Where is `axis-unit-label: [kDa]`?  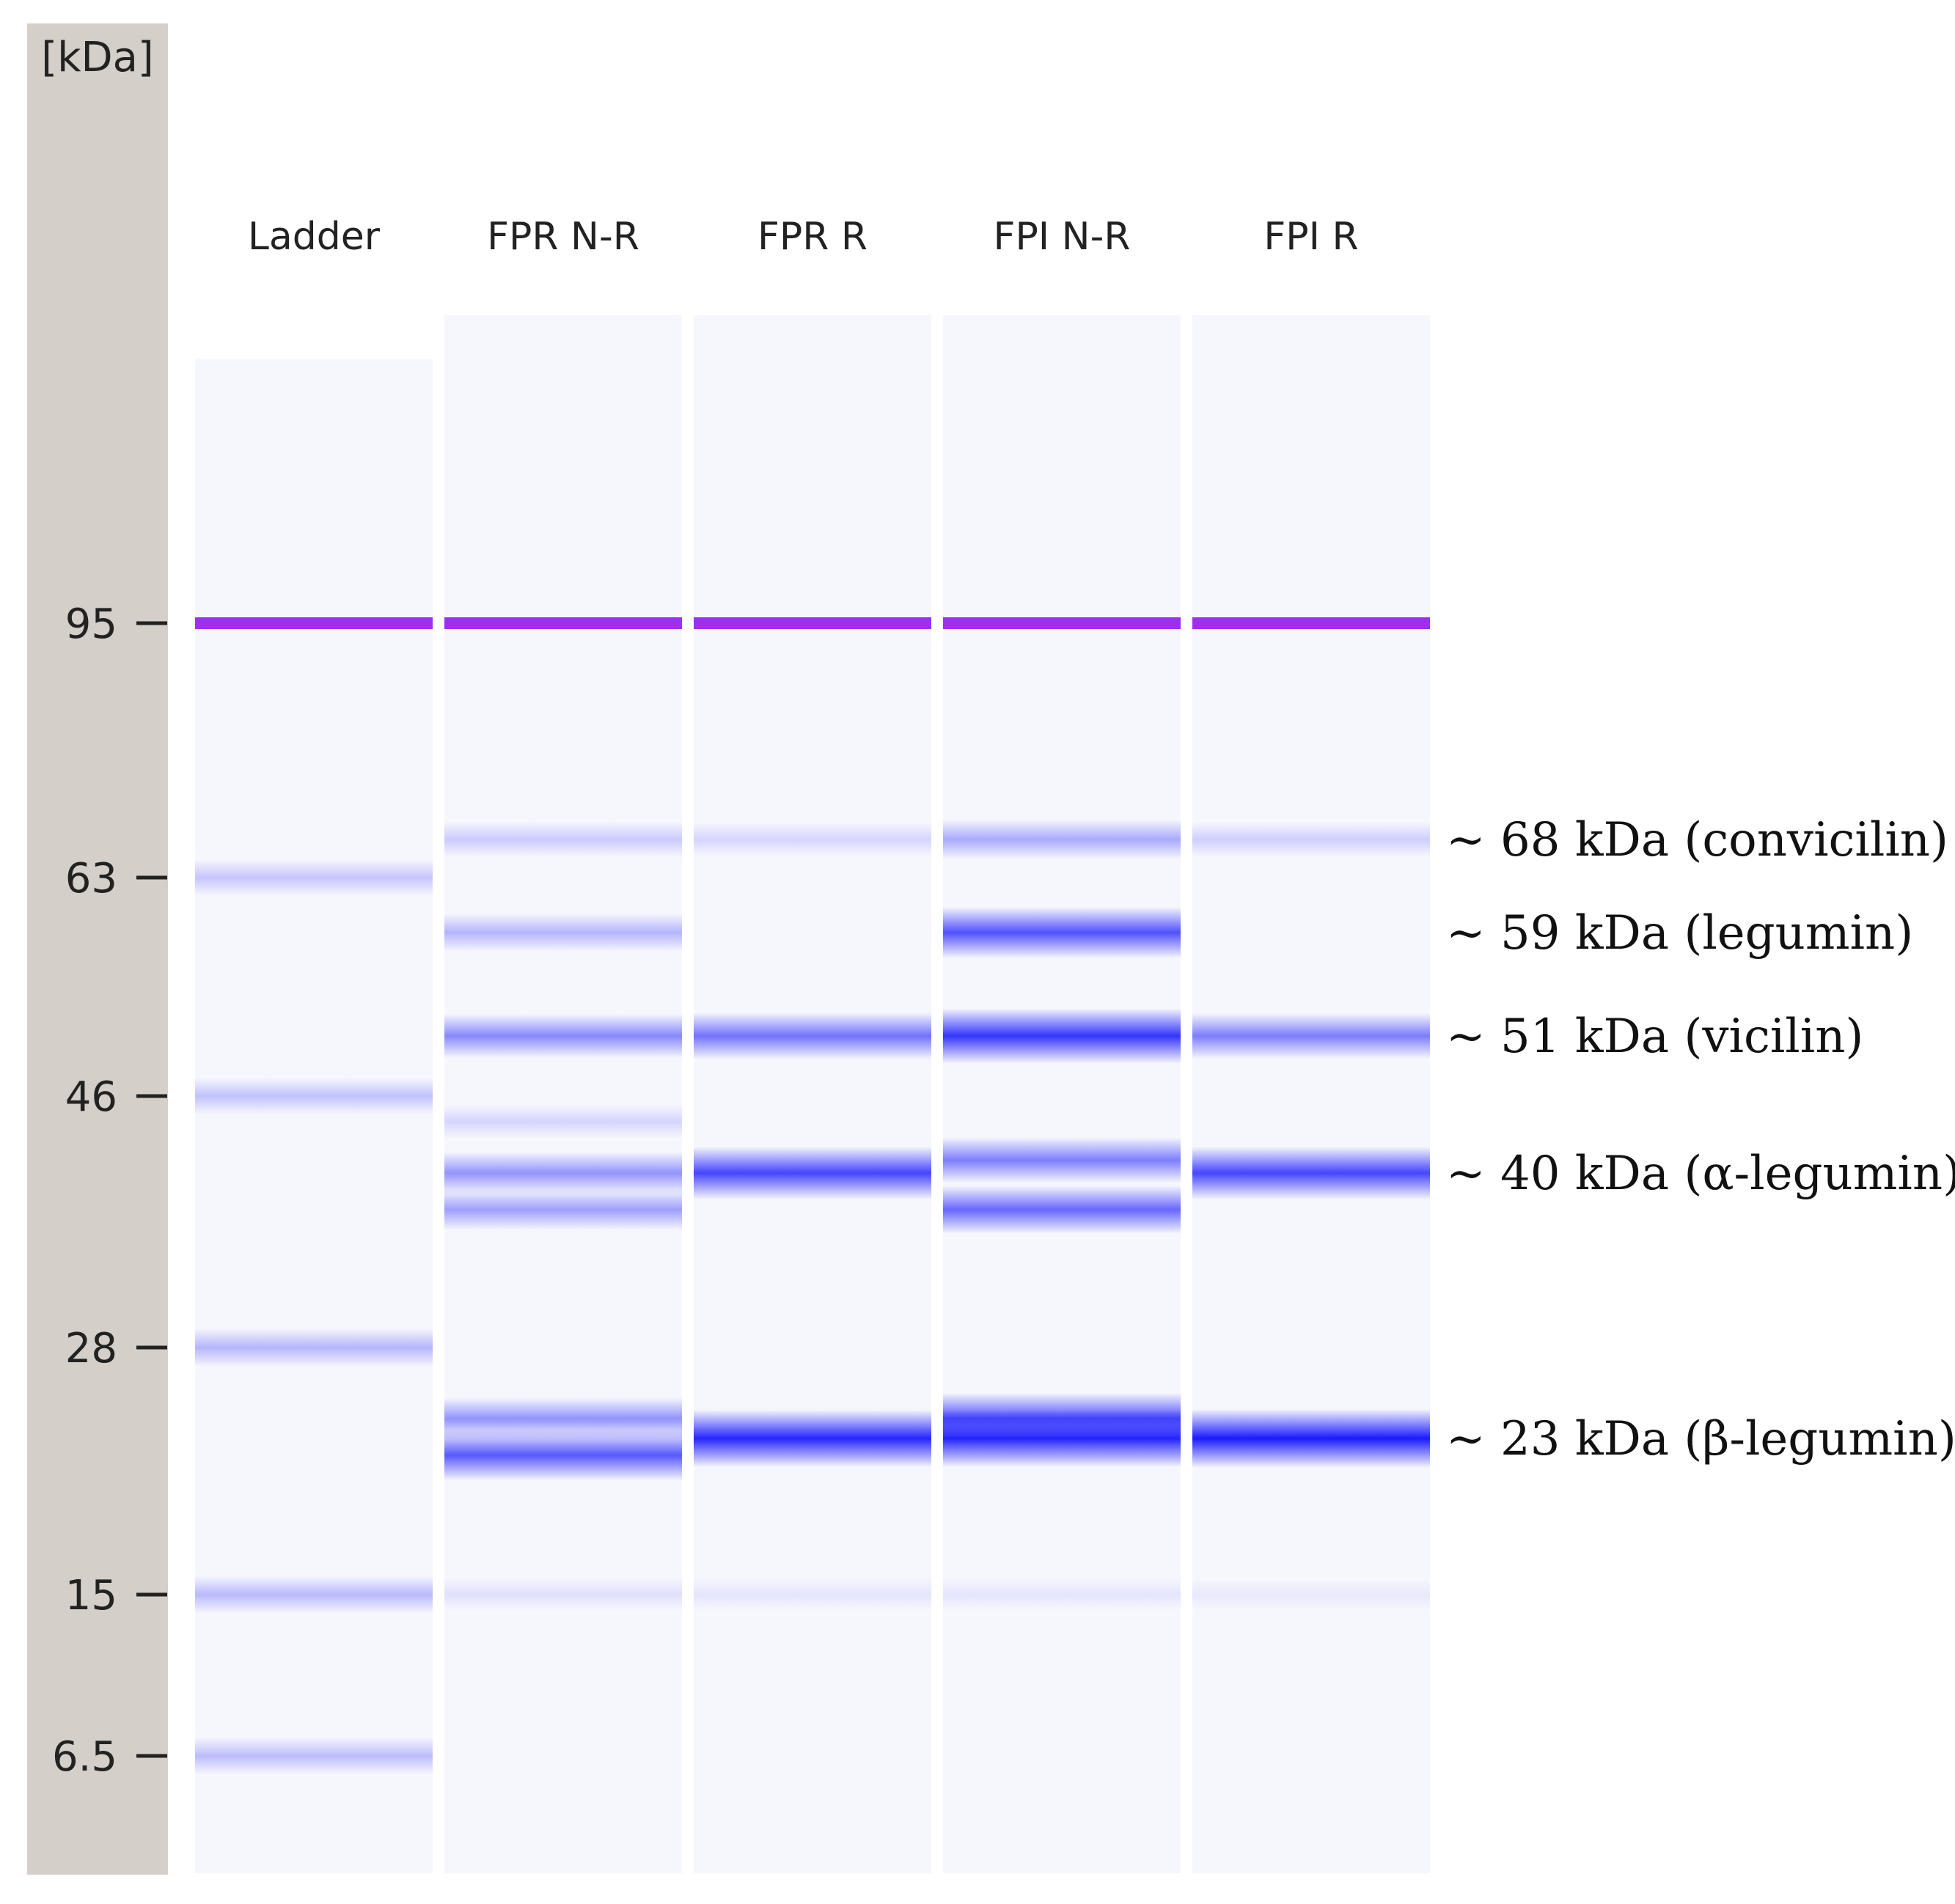 axis-unit-label: [kDa] is located at coordinates (98, 58).